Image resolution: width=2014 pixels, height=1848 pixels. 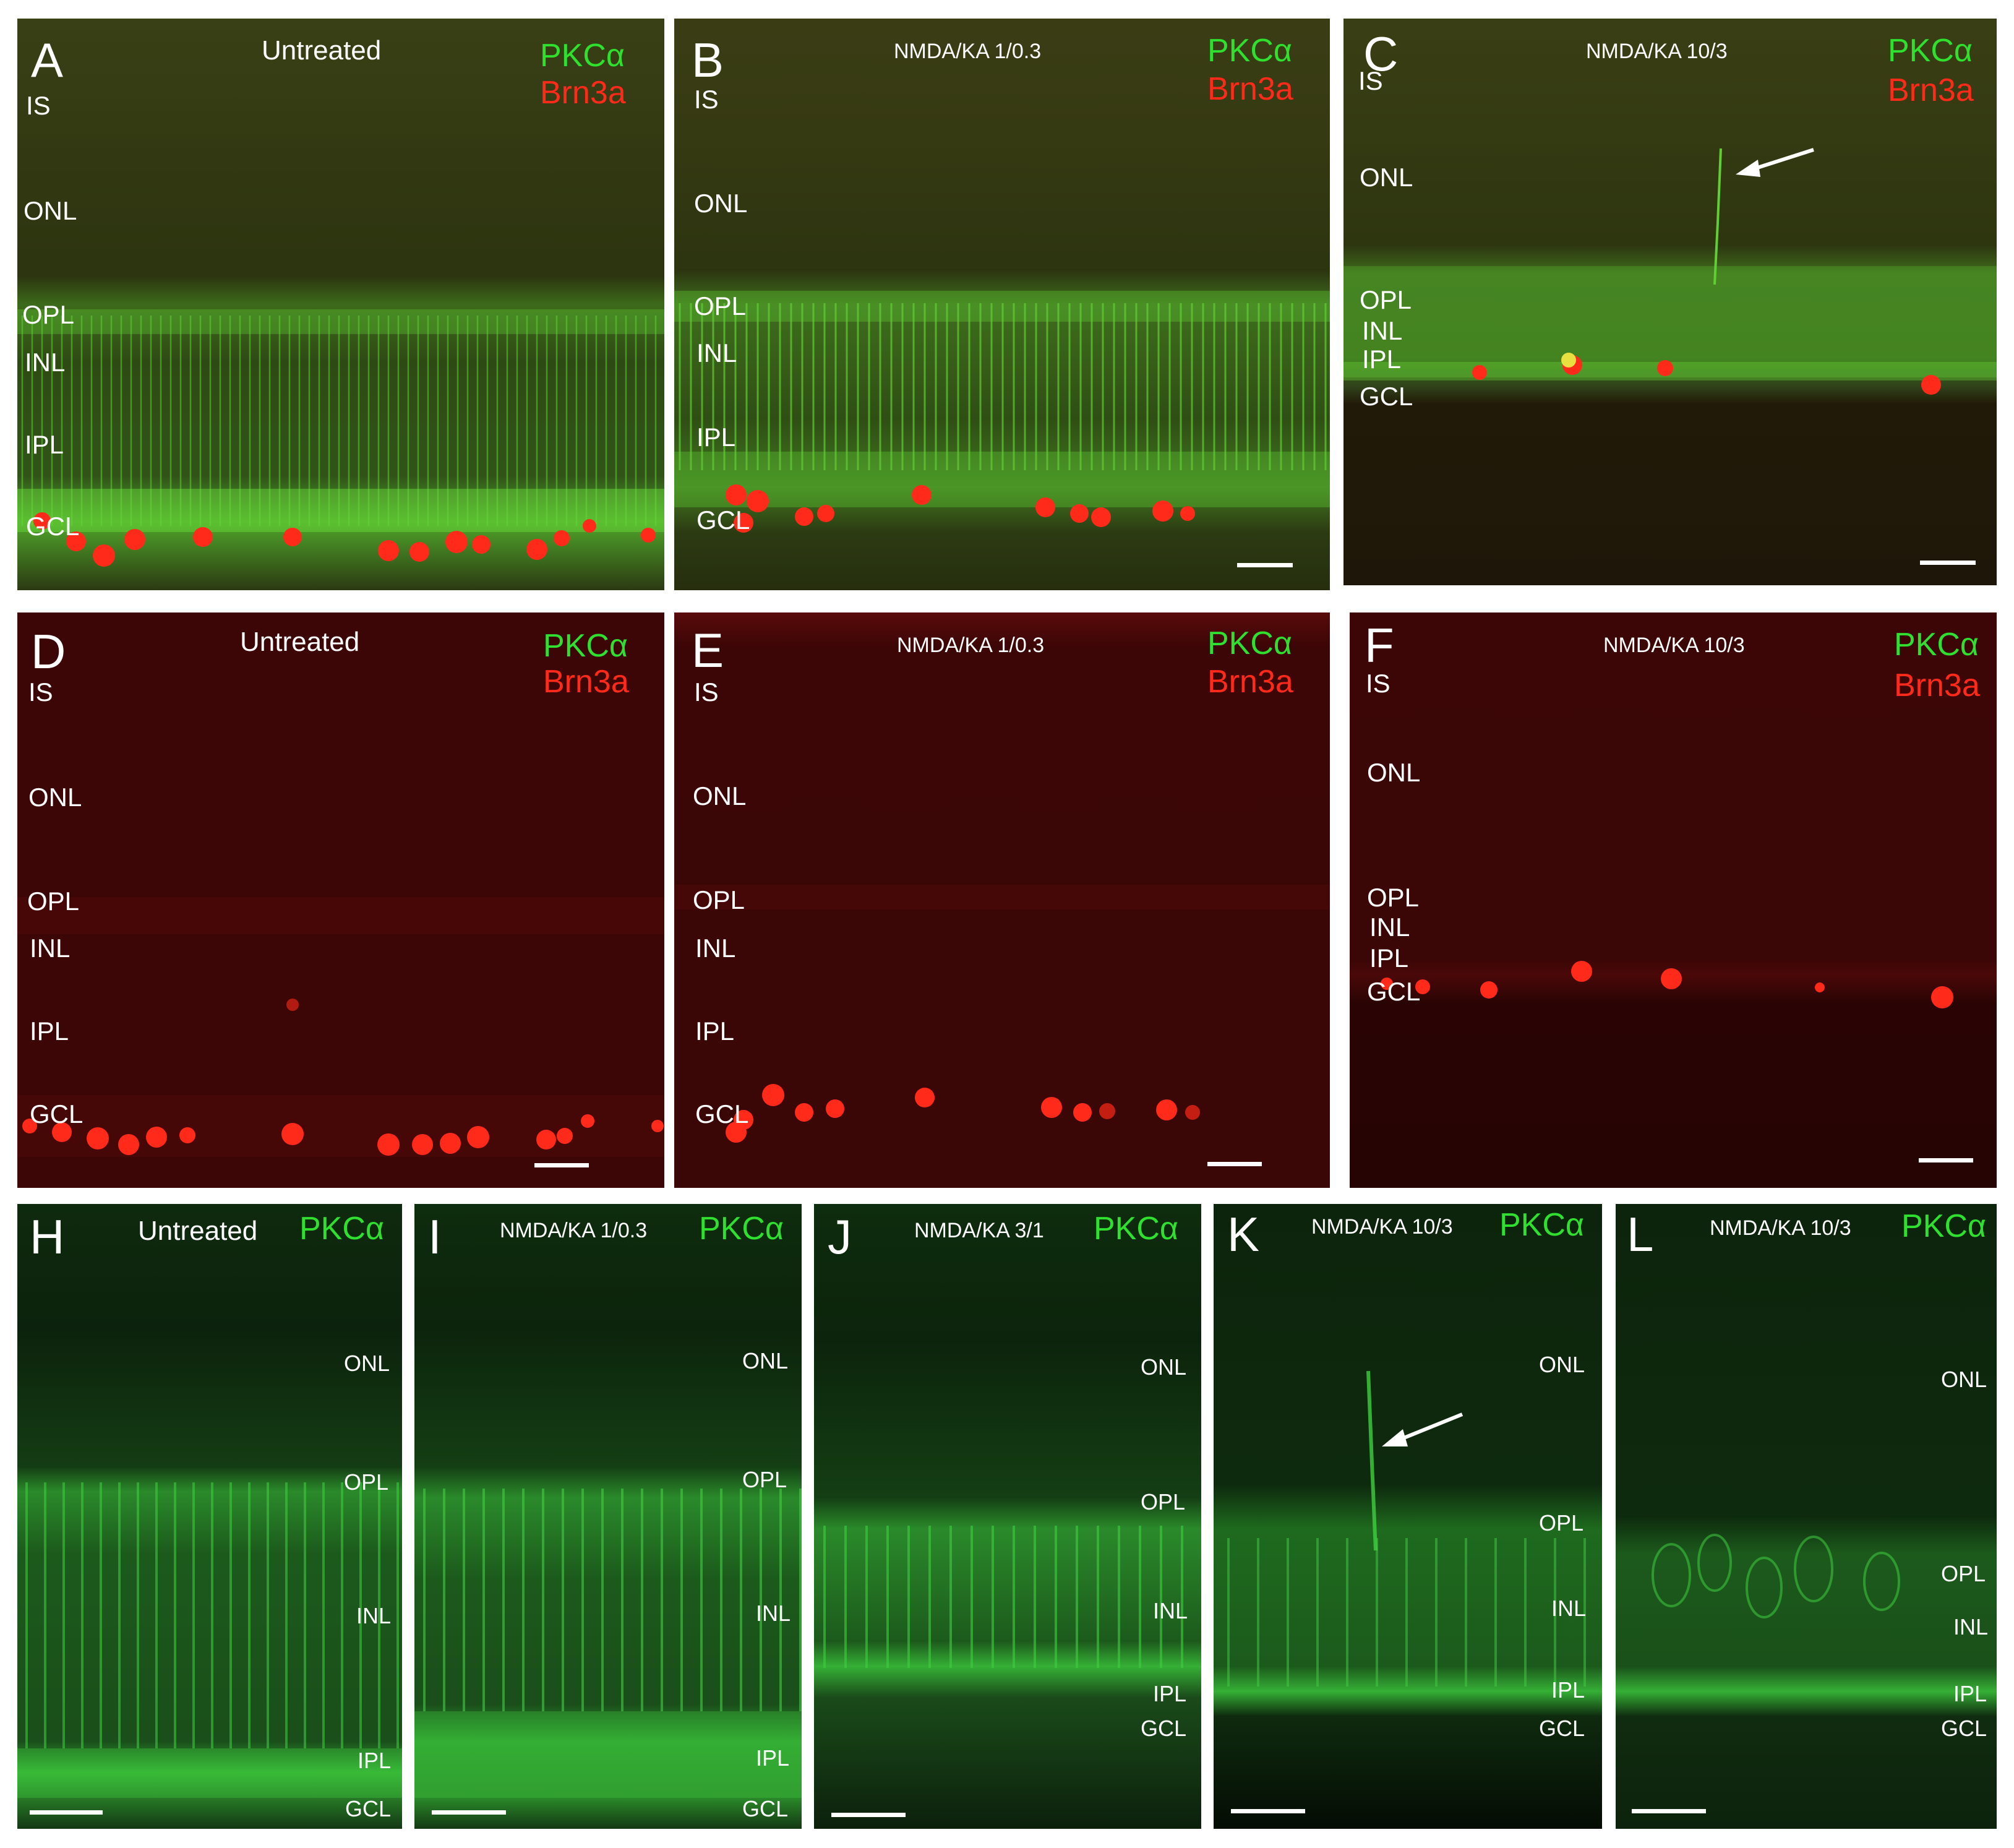 What do you see at coordinates (840, 1237) in the screenshot?
I see `panel-letter: J` at bounding box center [840, 1237].